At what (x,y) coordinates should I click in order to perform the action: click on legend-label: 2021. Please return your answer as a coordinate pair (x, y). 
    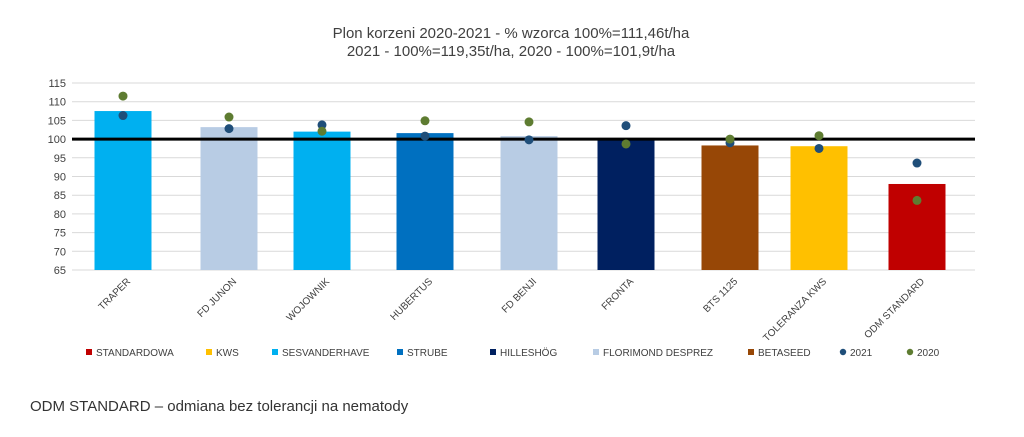
    Looking at the image, I should click on (861, 353).